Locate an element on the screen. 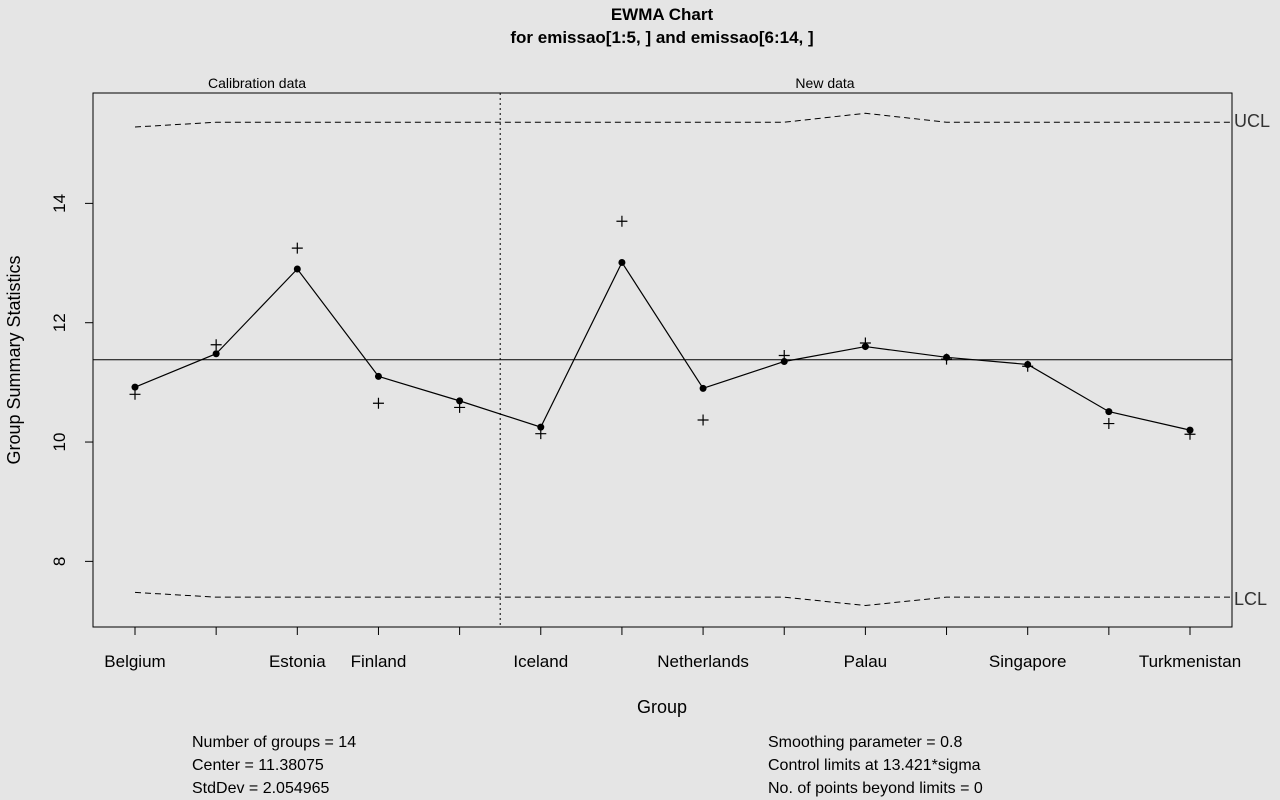 This screenshot has width=1280, height=800. x-tick-label: Belgium is located at coordinates (134, 661).